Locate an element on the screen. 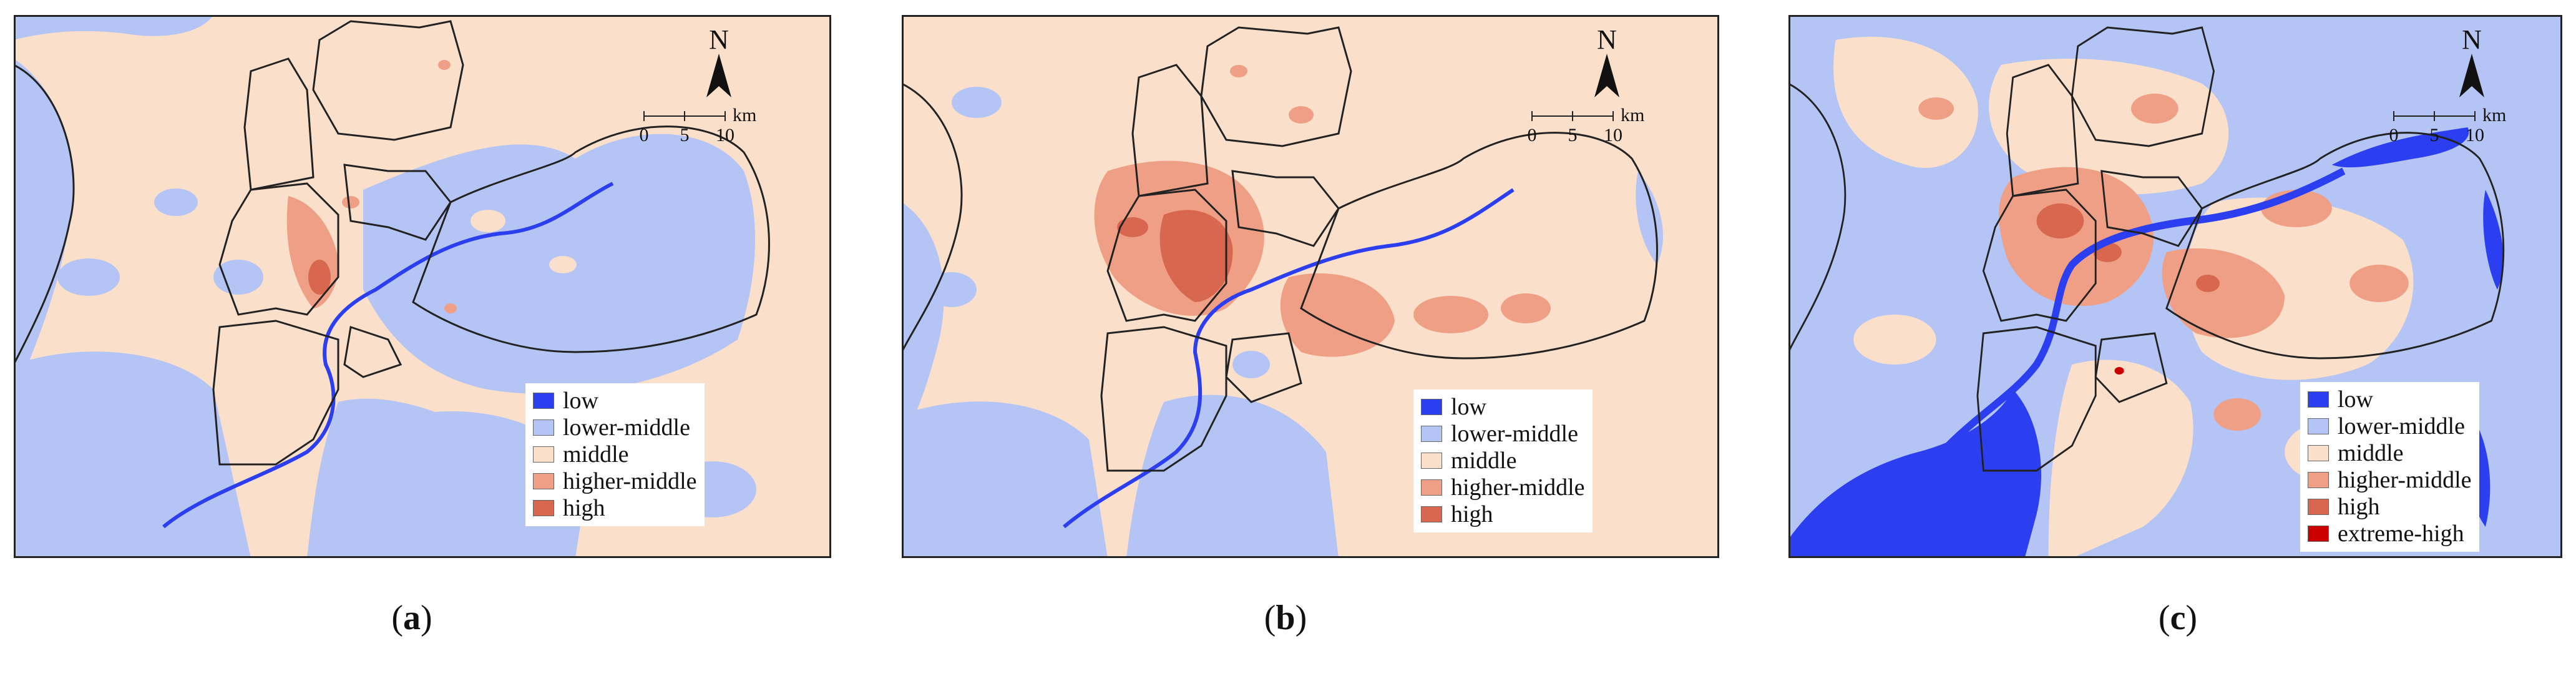 This screenshot has height=681, width=2576. north-arrow-b: N is located at coordinates (1607, 61).